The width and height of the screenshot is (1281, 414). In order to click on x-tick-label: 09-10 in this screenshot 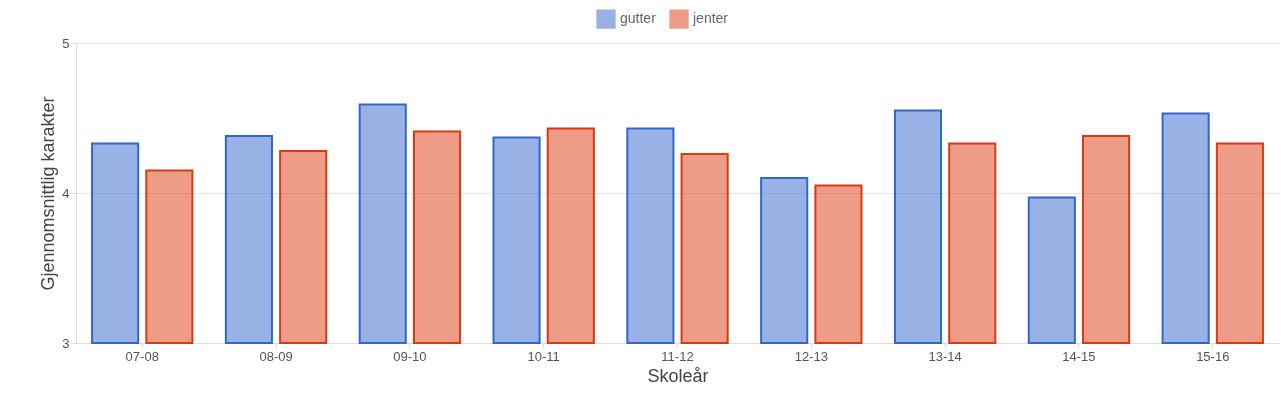, I will do `click(410, 356)`.